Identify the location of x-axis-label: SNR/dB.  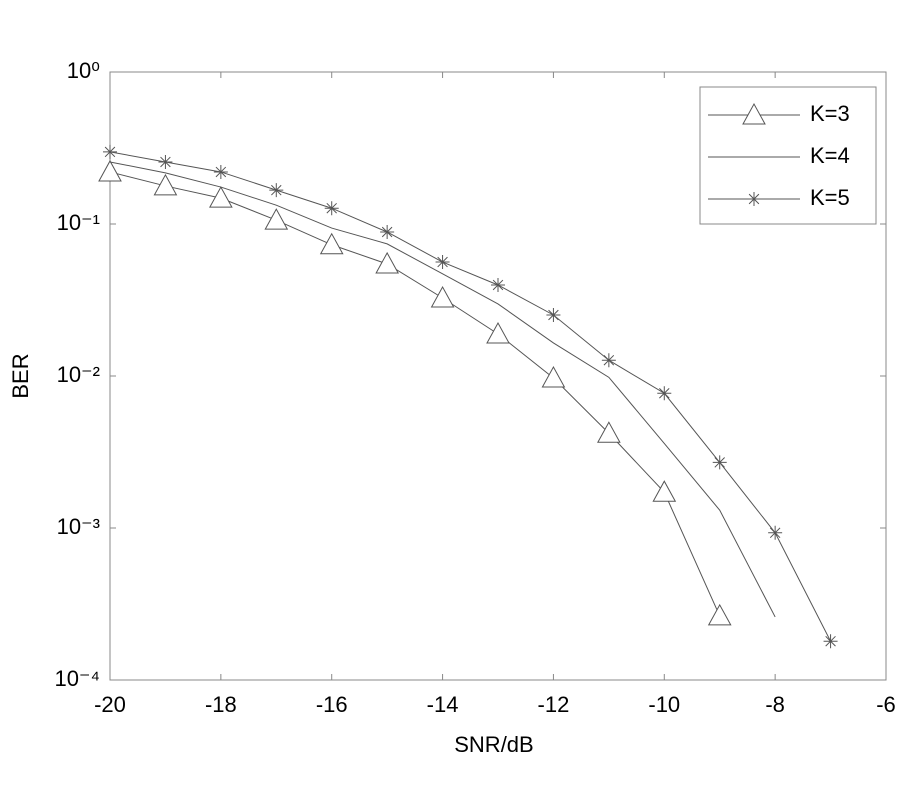
(493, 744).